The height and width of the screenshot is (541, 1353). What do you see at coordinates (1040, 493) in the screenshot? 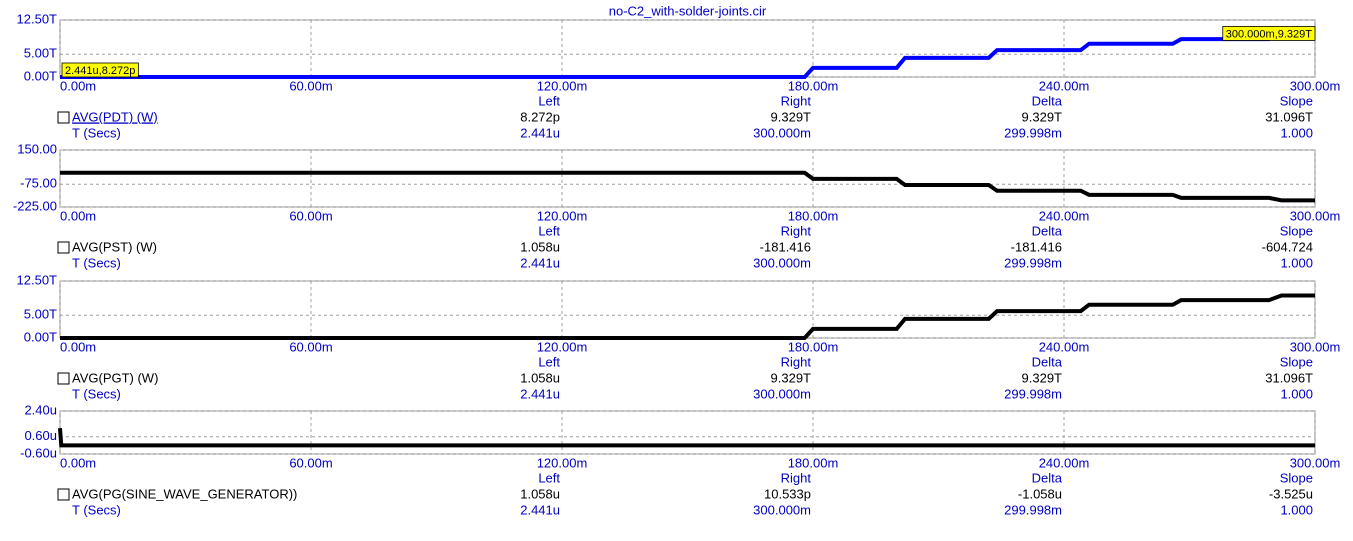
I see `cursor-value: -1.058u` at bounding box center [1040, 493].